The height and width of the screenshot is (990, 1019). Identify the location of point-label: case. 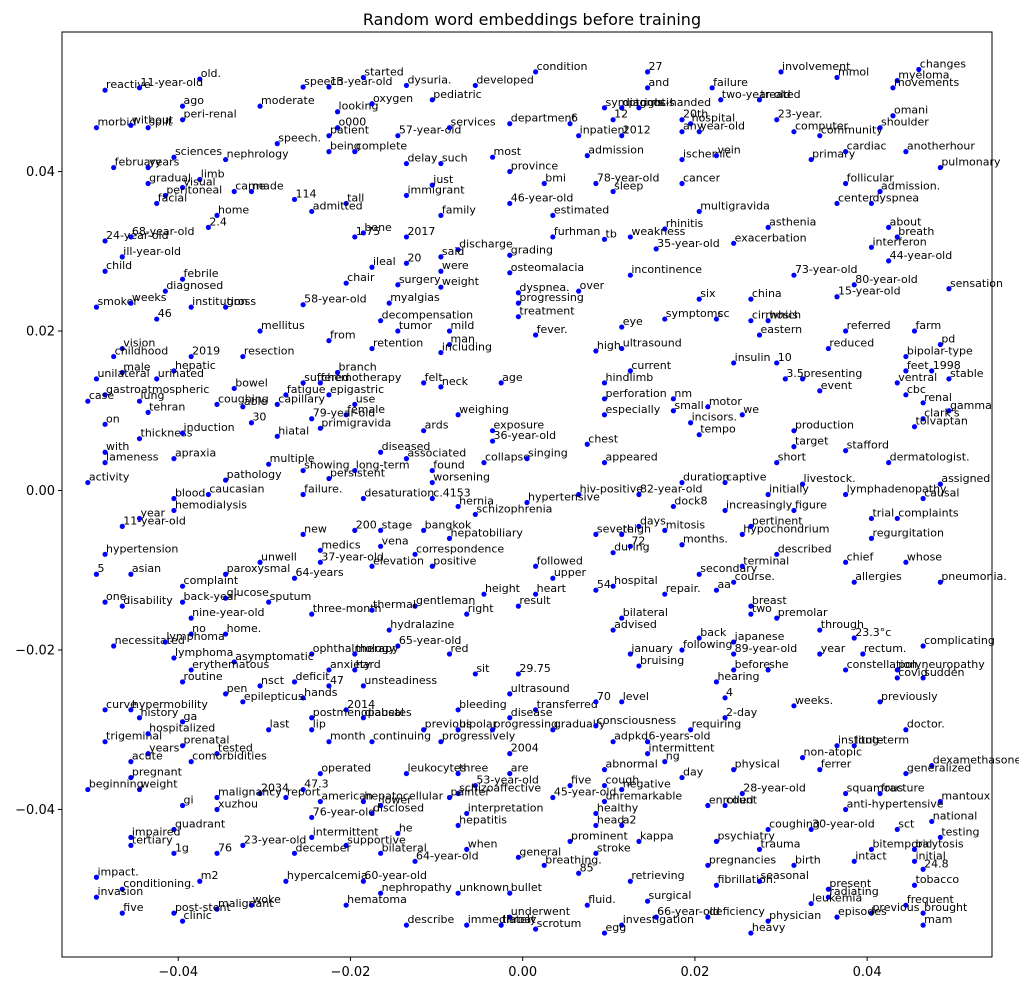
(102, 395).